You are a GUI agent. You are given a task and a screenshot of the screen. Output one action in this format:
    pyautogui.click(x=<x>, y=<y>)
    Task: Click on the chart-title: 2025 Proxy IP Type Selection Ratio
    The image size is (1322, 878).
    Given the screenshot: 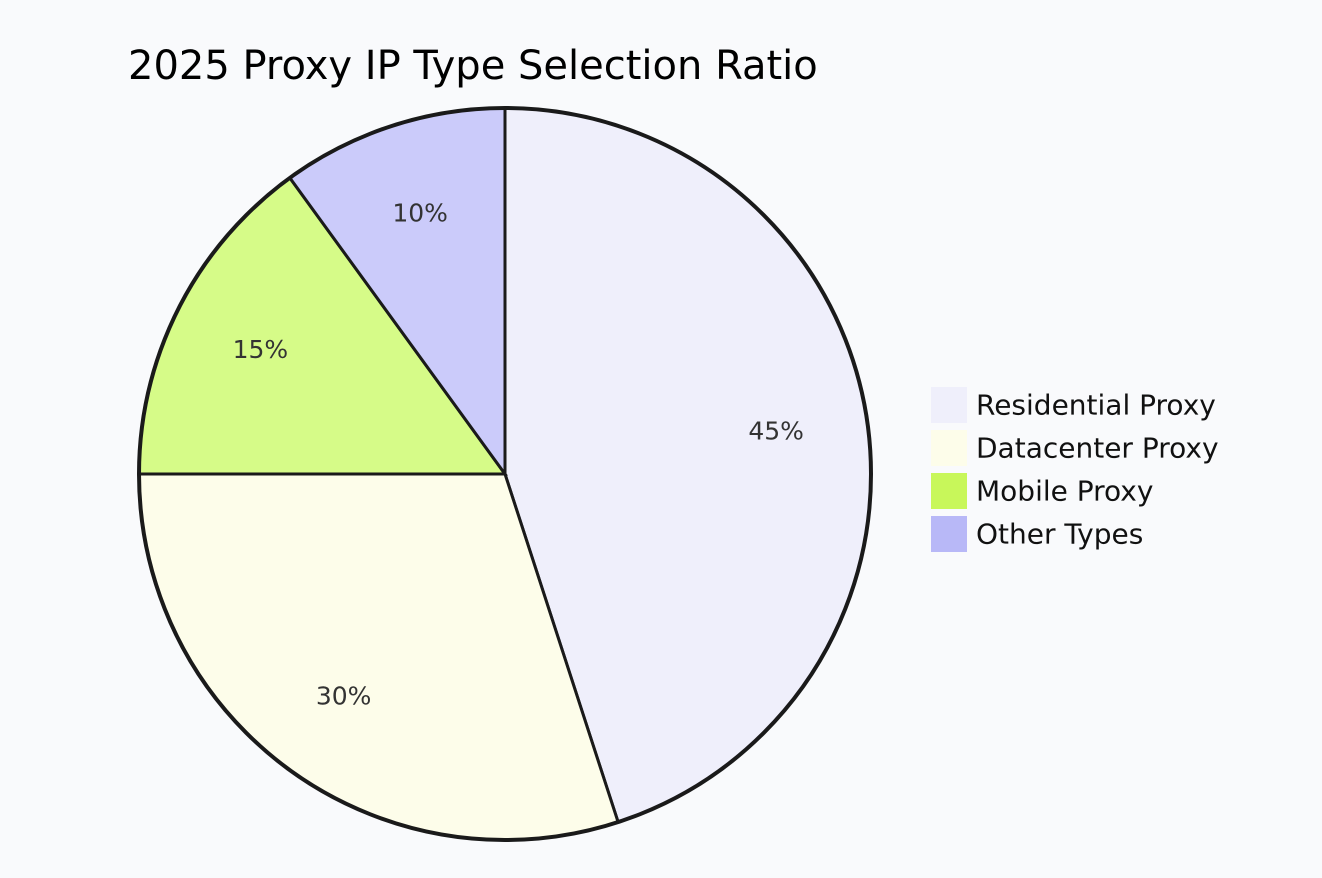 What is the action you would take?
    pyautogui.click(x=473, y=66)
    